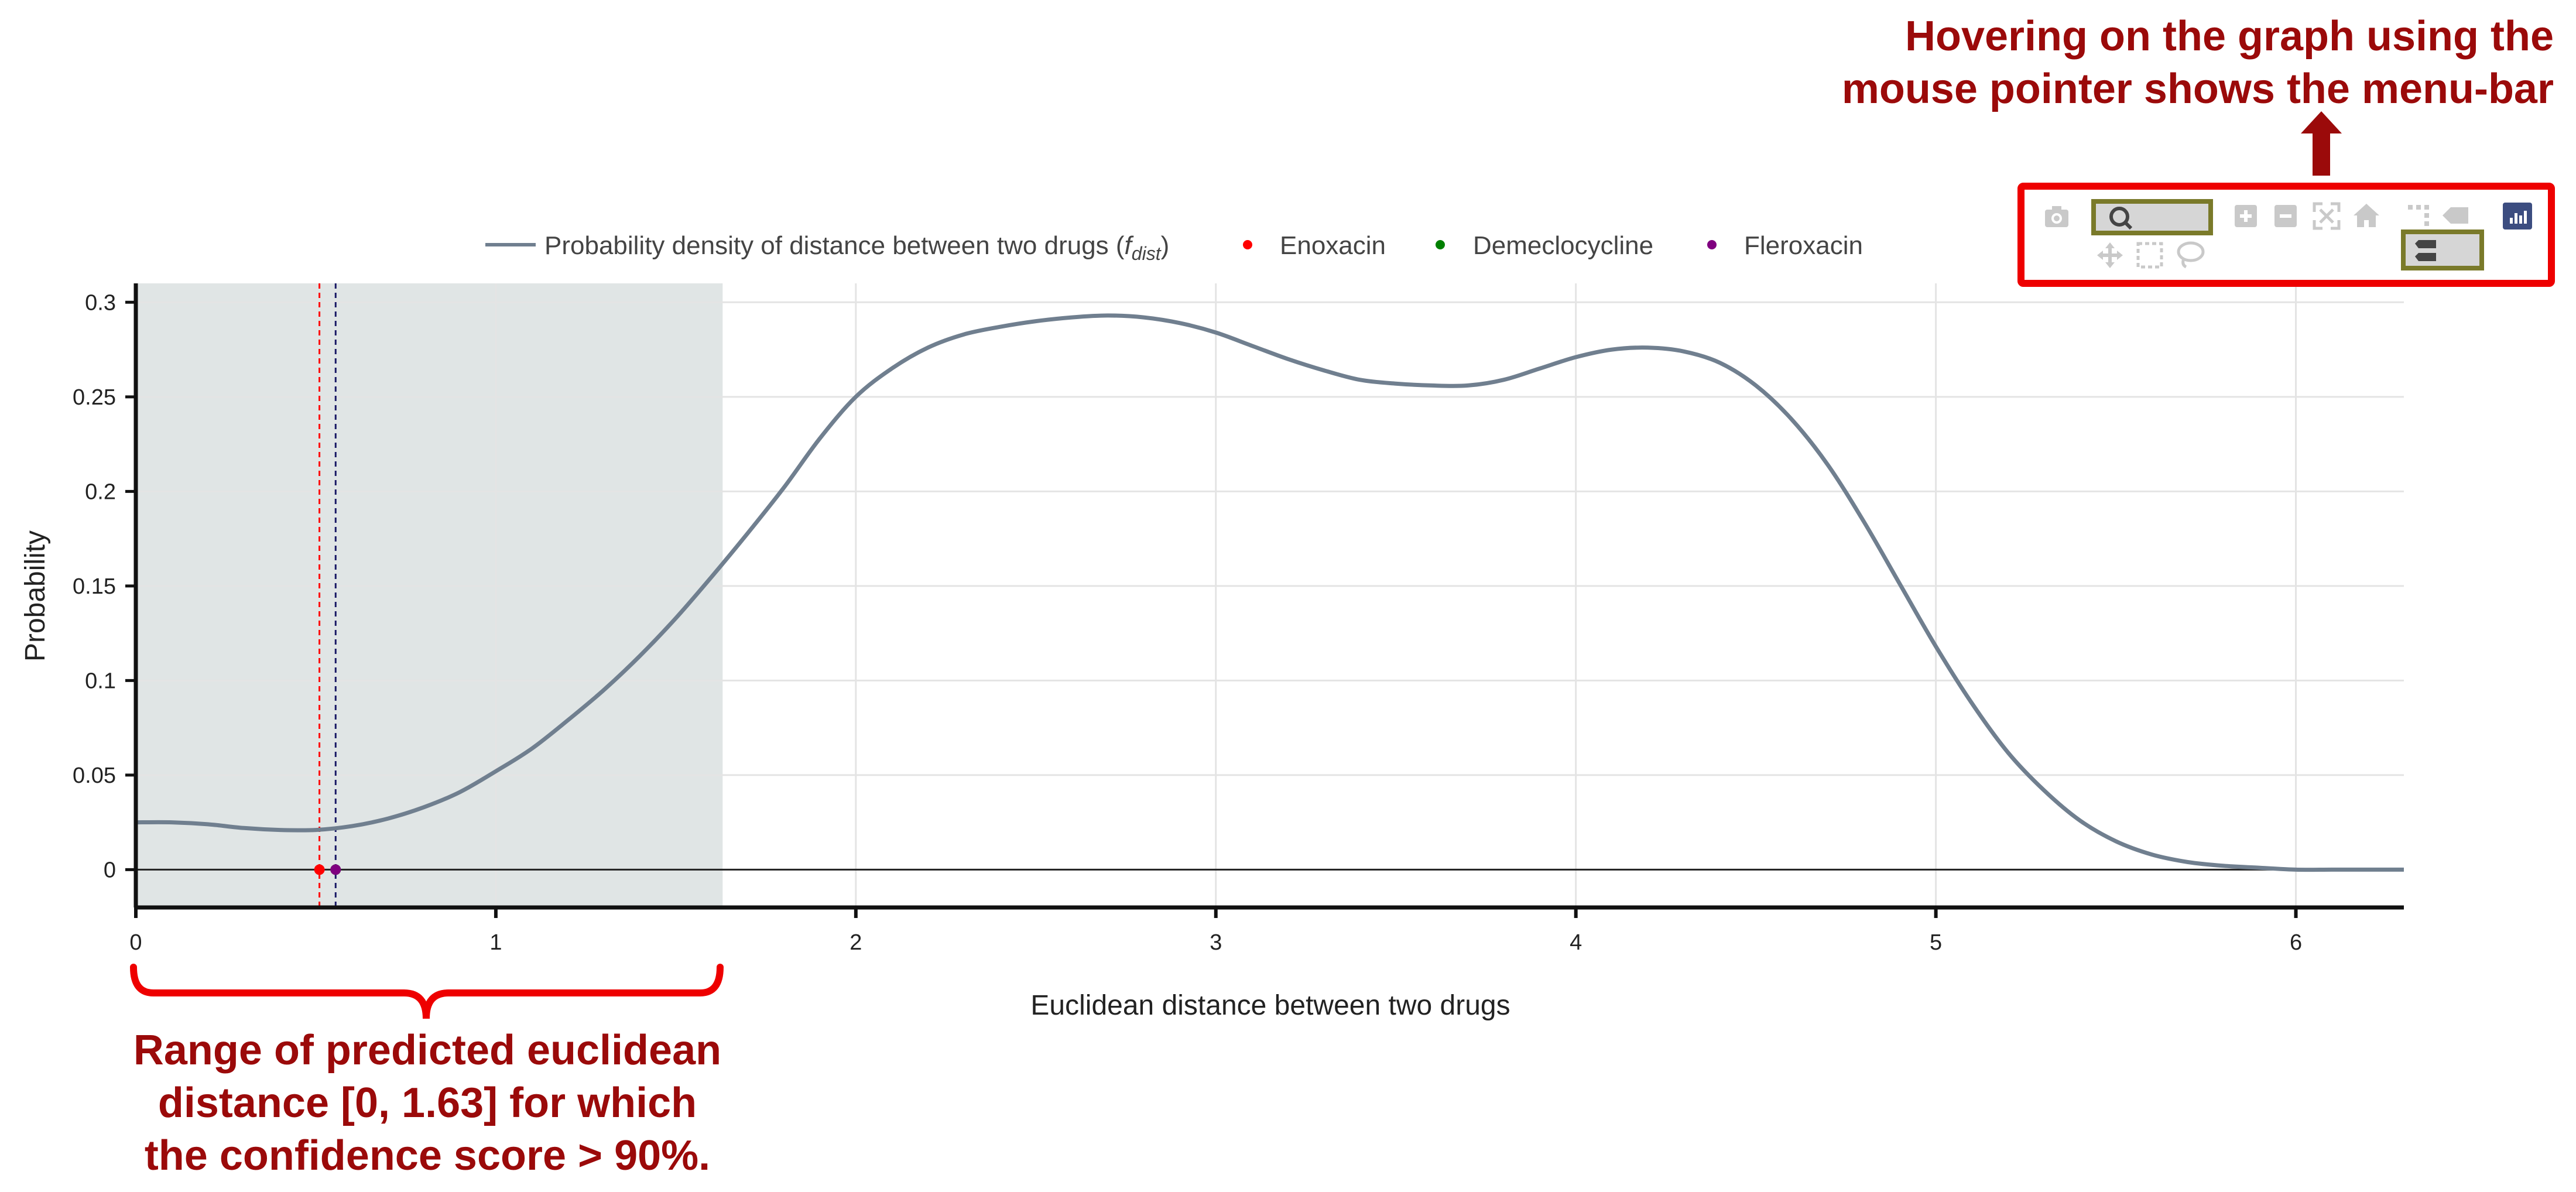 Image resolution: width=2576 pixels, height=1192 pixels. I want to click on x-tick-label: 3, so click(1216, 942).